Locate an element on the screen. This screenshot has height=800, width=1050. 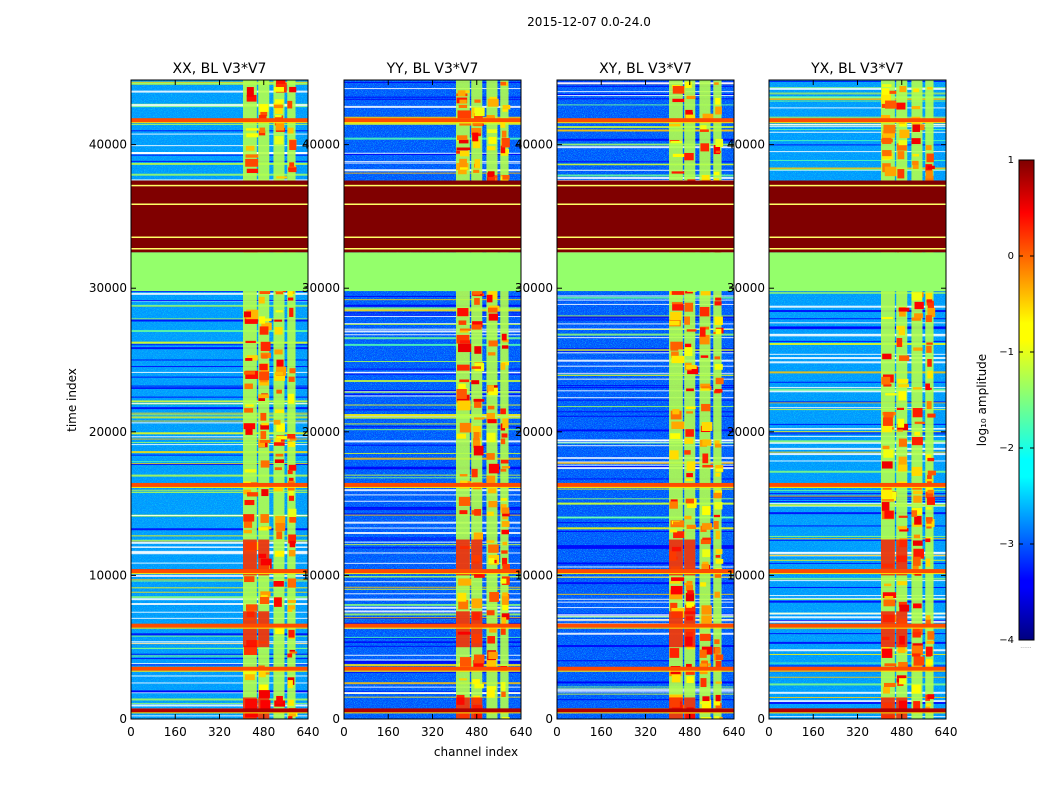
rfi-row is located at coordinates (432, 484).